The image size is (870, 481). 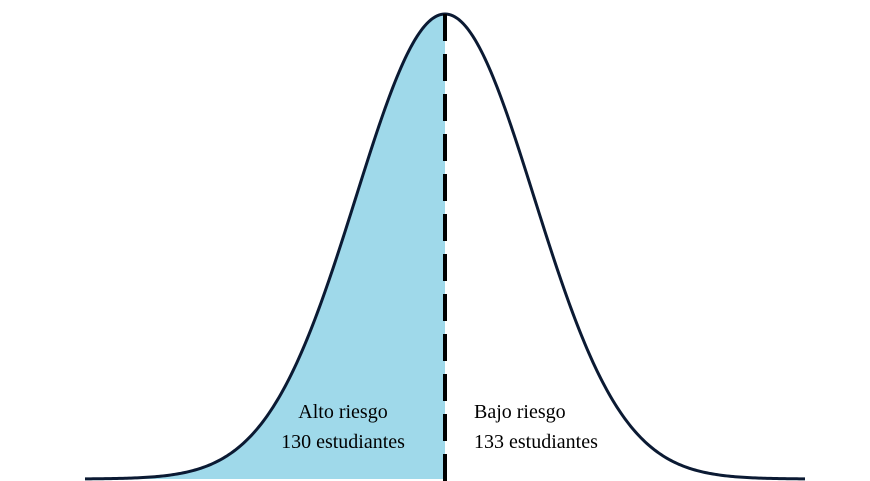 What do you see at coordinates (536, 442) in the screenshot?
I see `region-count: 133 estudiantes` at bounding box center [536, 442].